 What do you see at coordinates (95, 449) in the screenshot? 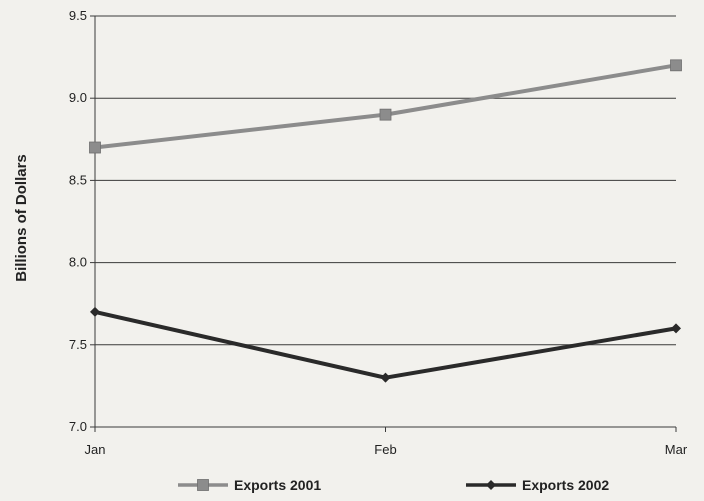
I see `x-tick-label: Jan` at bounding box center [95, 449].